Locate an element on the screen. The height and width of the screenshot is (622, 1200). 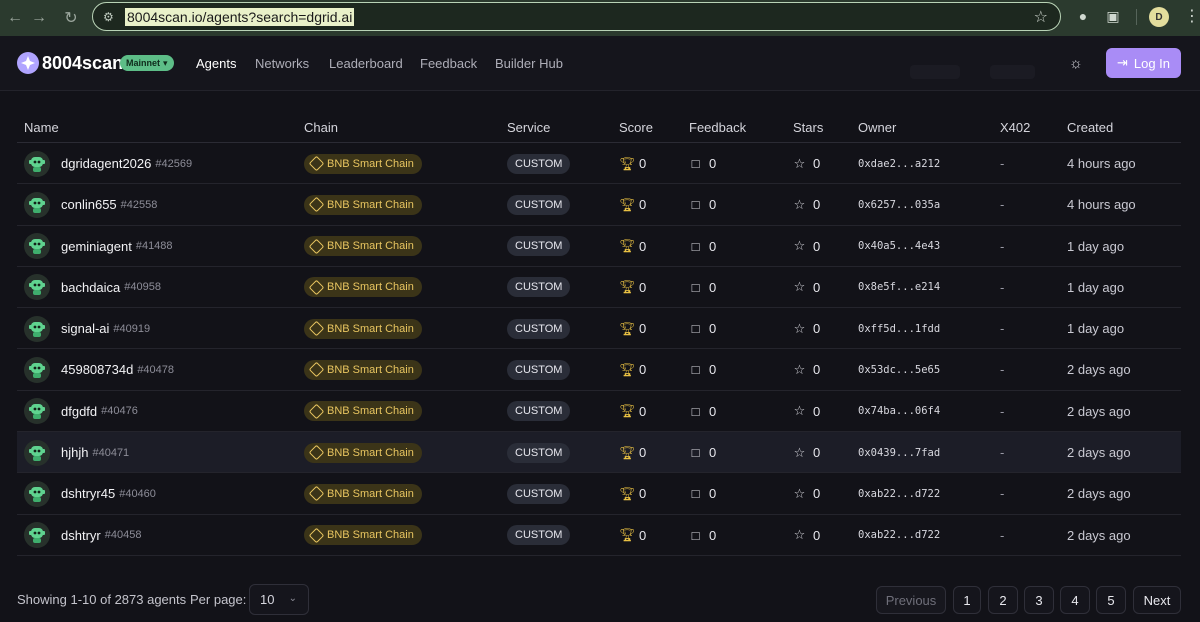
back-arrow-icon: ← is located at coordinates (15, 17).